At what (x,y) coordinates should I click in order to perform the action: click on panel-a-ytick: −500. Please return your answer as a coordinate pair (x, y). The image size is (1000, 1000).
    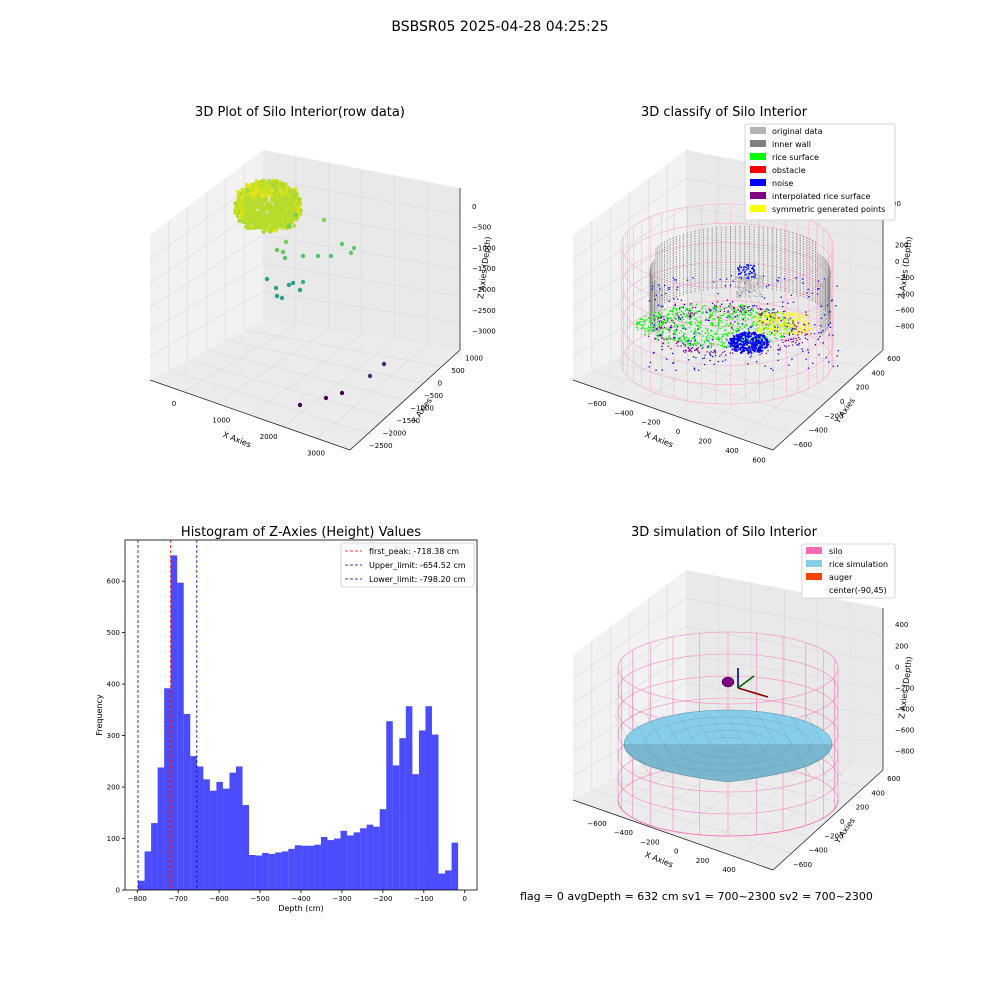
    Looking at the image, I should click on (433, 396).